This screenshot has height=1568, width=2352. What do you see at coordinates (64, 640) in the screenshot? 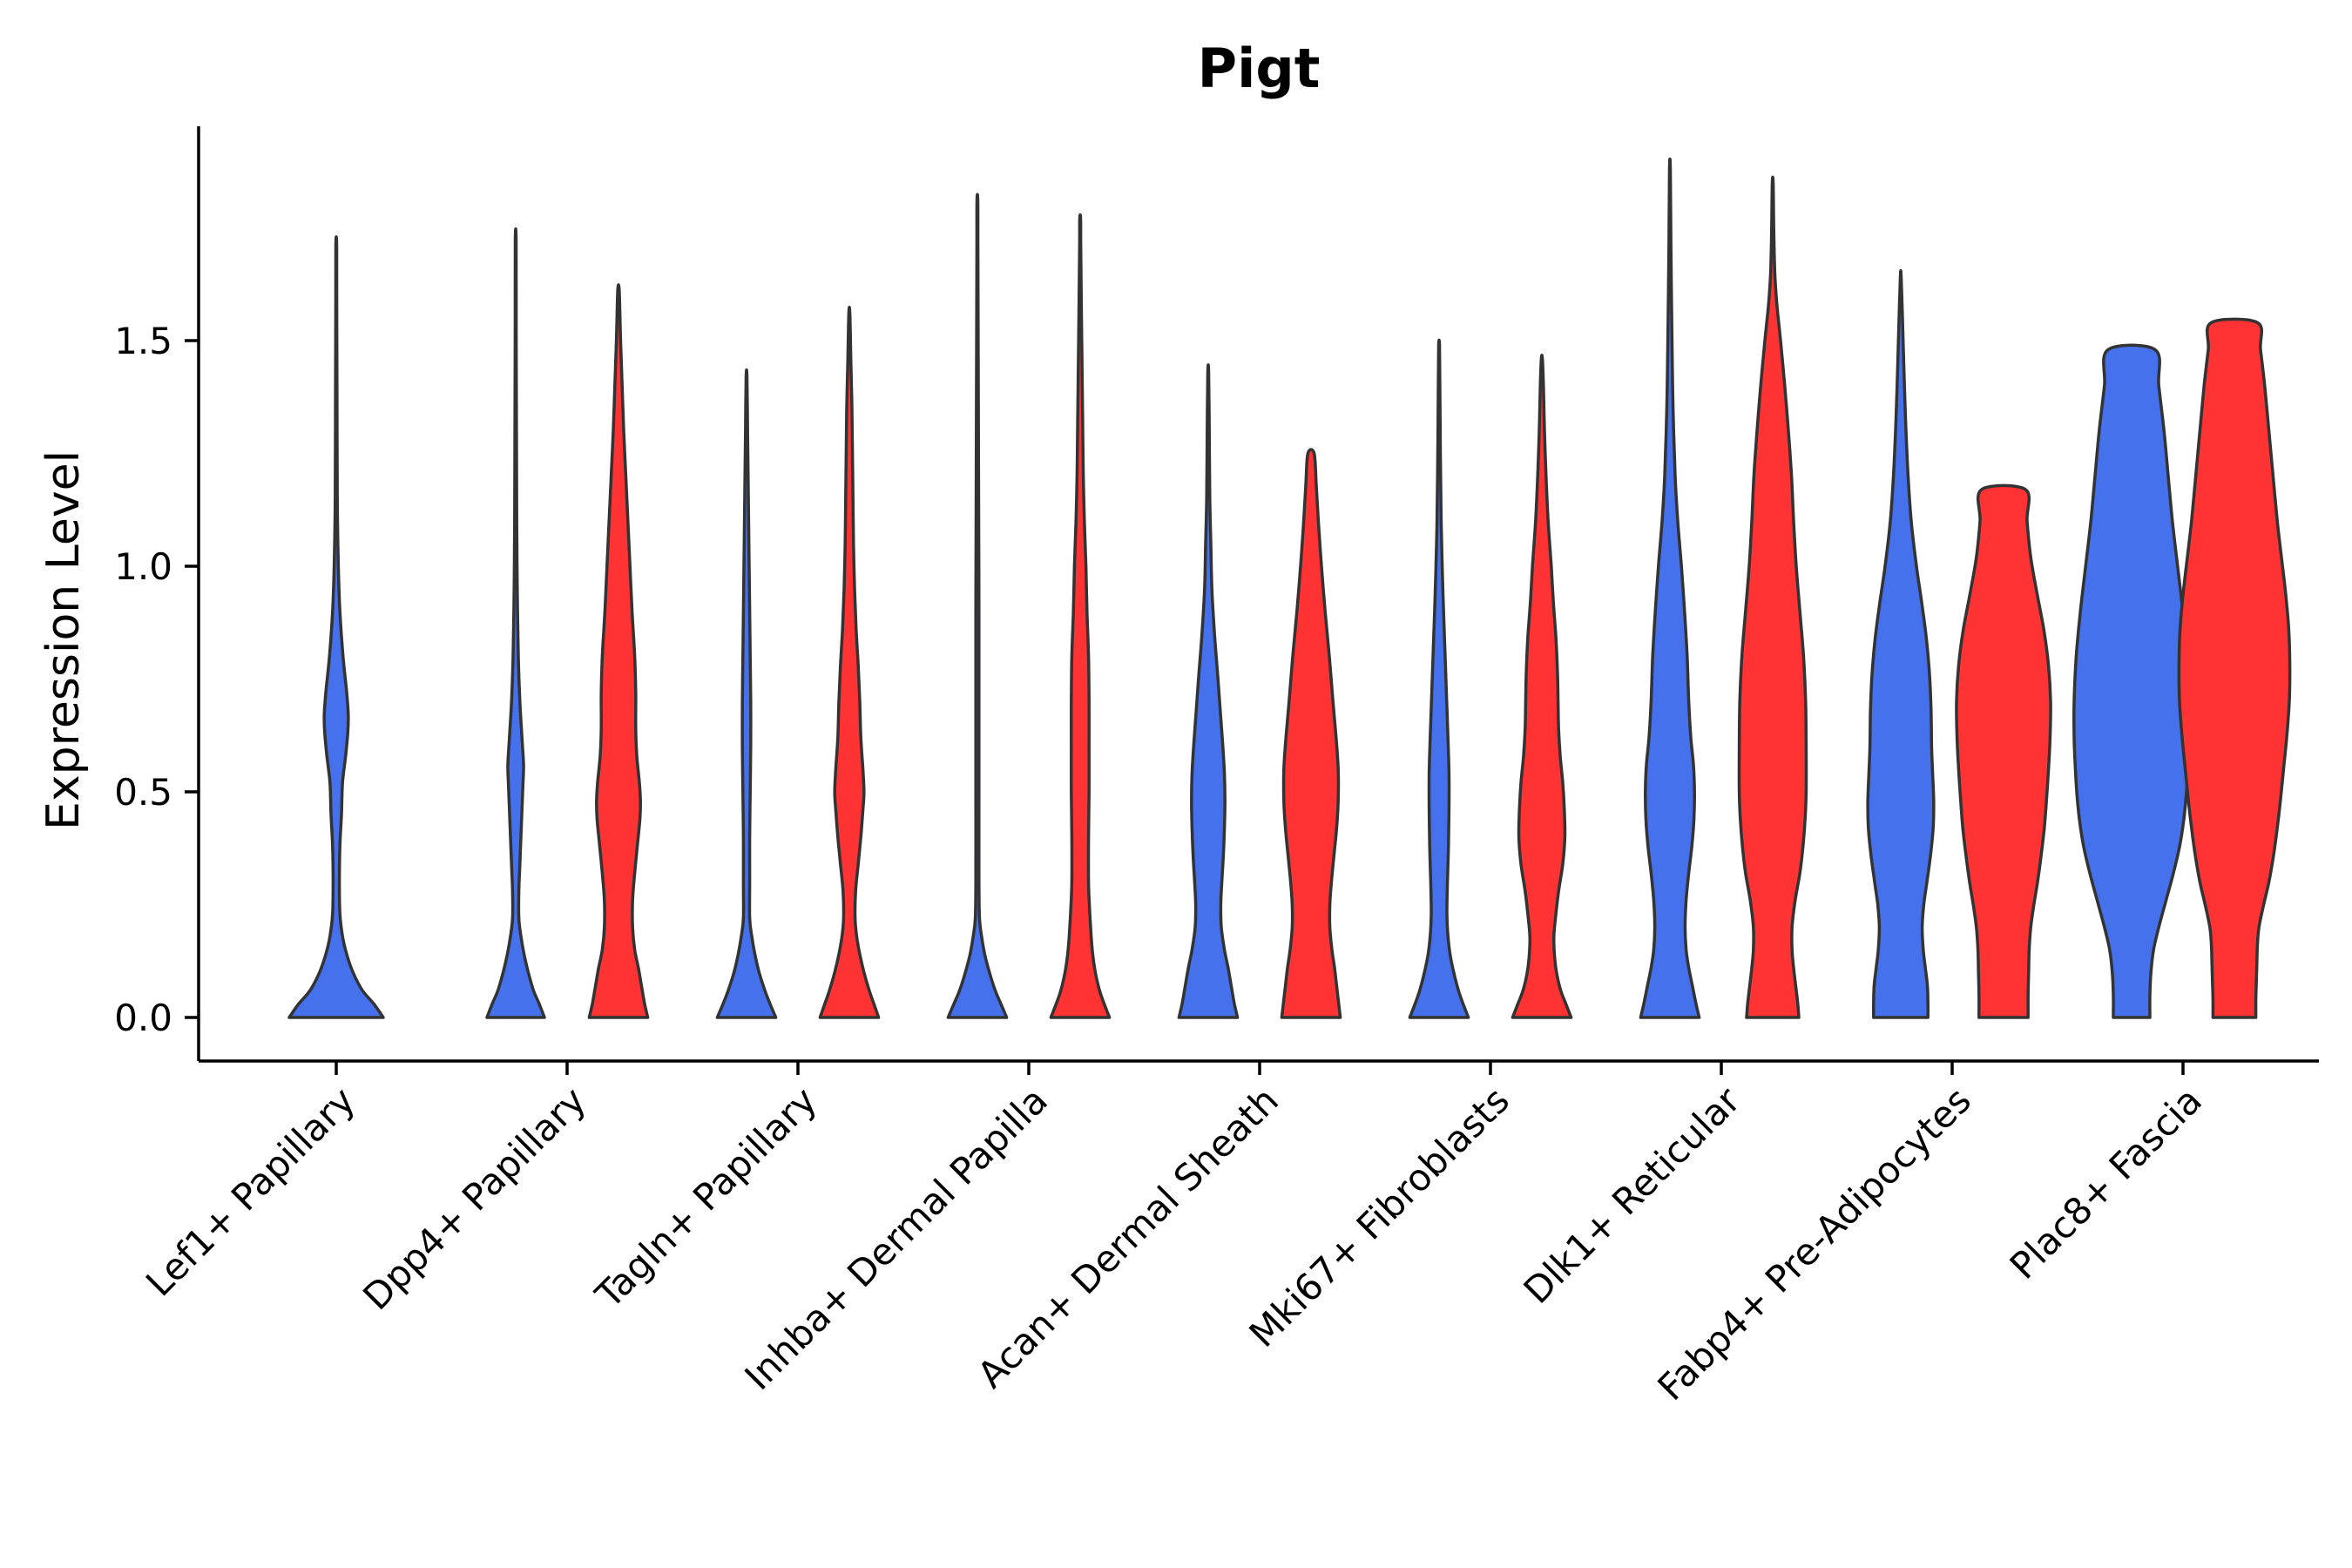
I see `y-axis-label: Expression Level` at bounding box center [64, 640].